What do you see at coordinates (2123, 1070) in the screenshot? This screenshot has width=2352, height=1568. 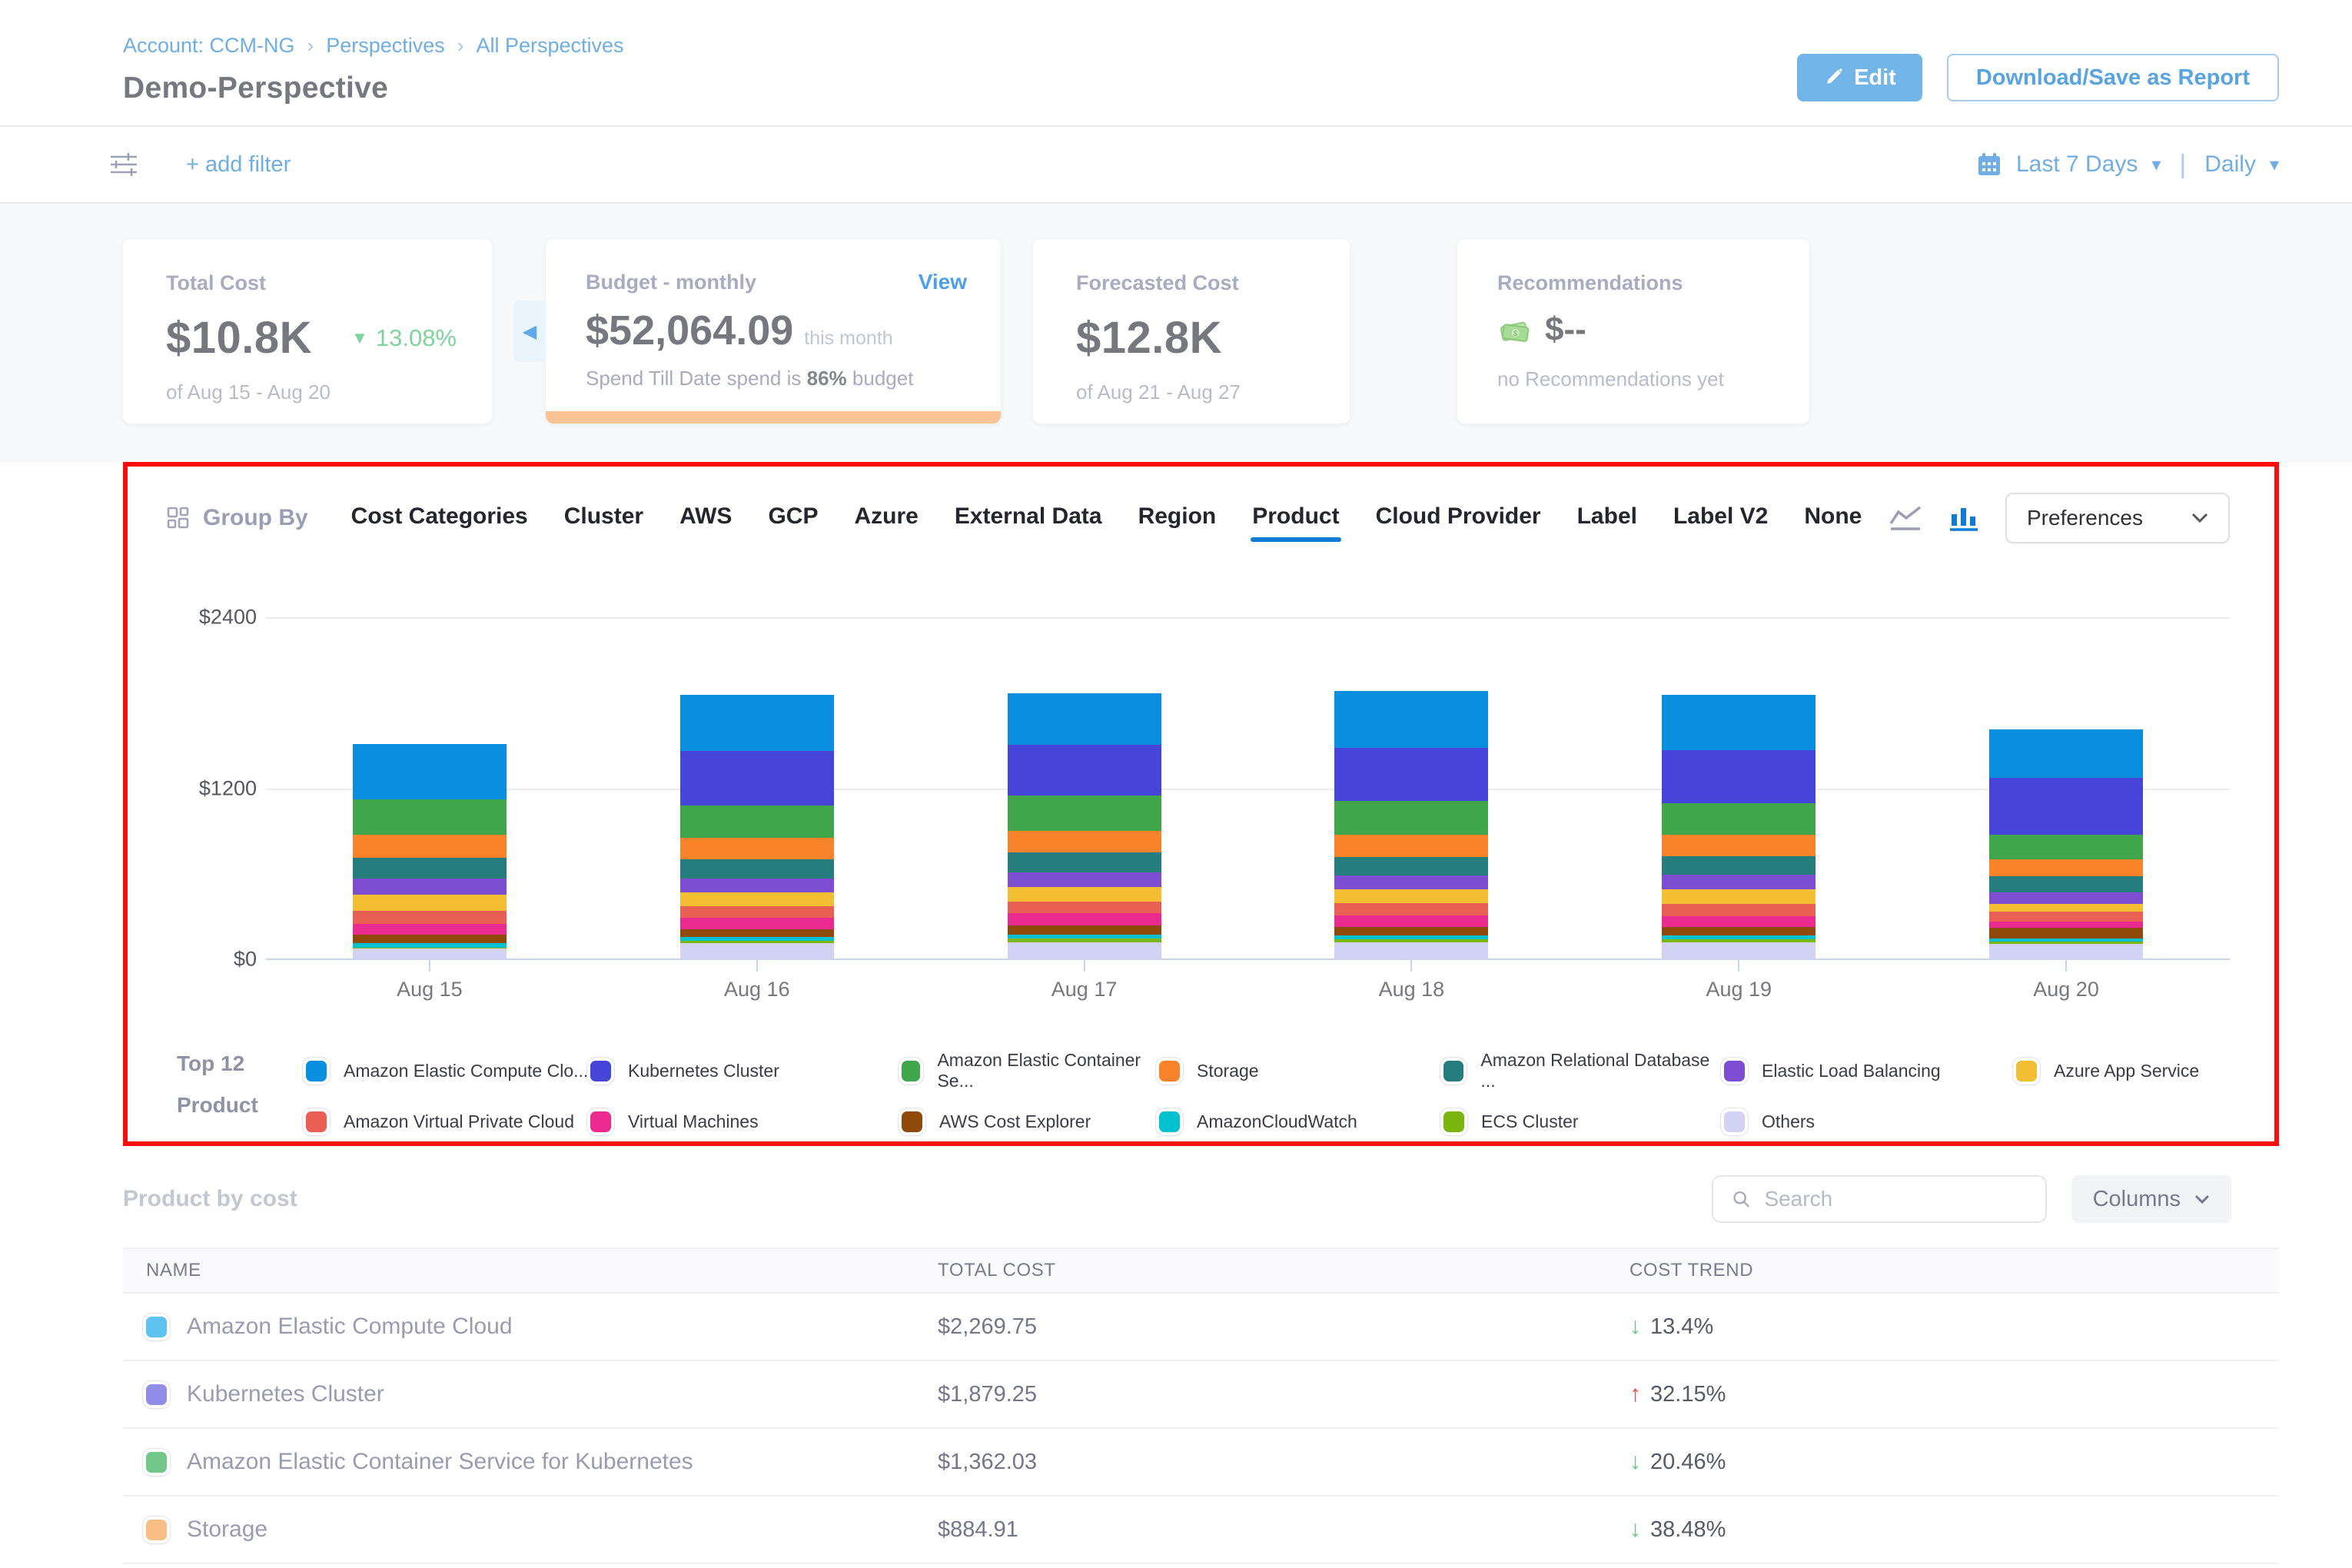 I see `legend-item-azure-app-service: Azure App Service` at bounding box center [2123, 1070].